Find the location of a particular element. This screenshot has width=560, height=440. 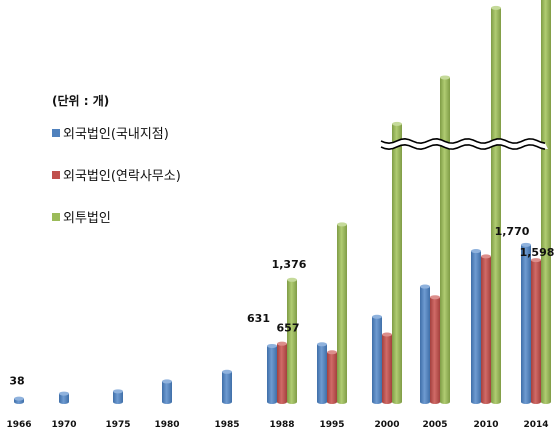

bar-base-branch-1980 is located at coordinates (167, 402).